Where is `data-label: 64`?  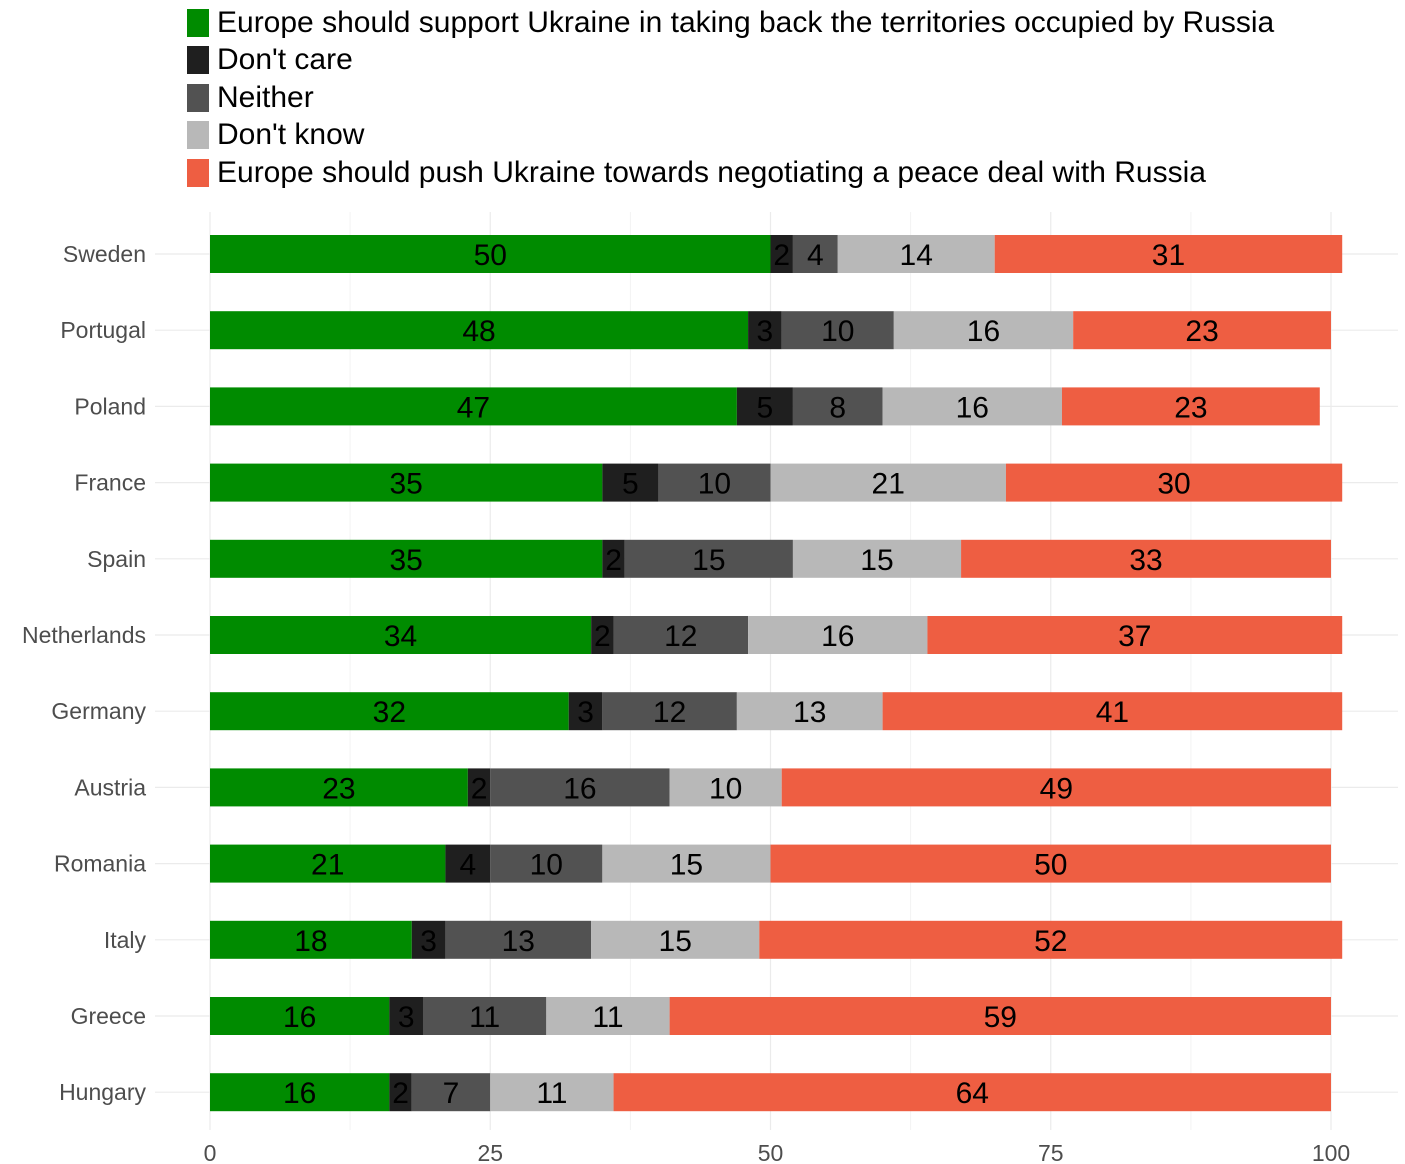 data-label: 64 is located at coordinates (972, 1093).